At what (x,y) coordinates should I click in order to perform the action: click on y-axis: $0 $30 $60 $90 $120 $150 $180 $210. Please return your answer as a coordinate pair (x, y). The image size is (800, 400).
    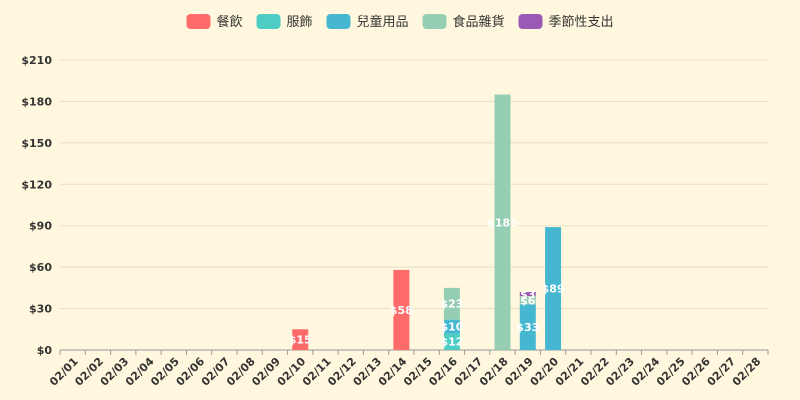
    Looking at the image, I should click on (36, 205).